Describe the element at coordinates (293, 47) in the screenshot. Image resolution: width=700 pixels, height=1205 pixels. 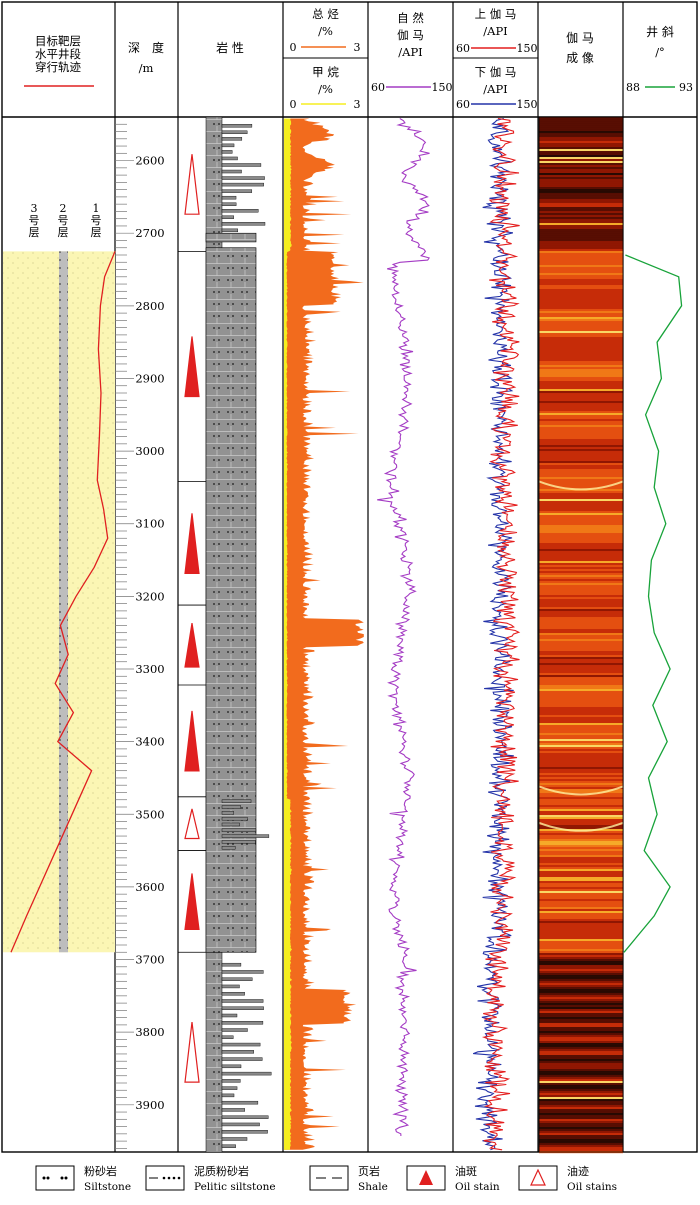
I see `total-hydrocarbon-scale-min: 0` at that location.